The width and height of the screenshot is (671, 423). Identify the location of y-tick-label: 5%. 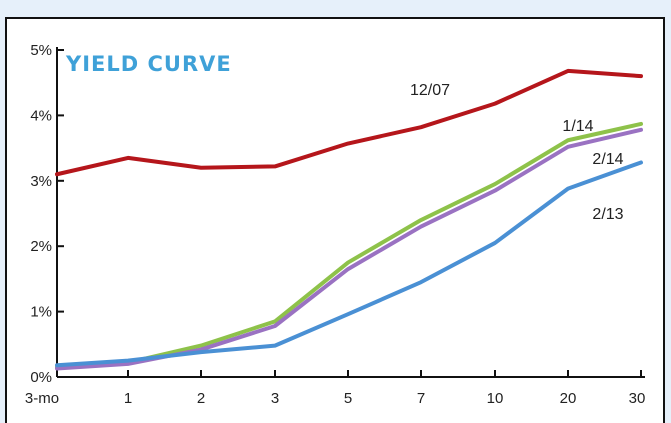
(41, 50).